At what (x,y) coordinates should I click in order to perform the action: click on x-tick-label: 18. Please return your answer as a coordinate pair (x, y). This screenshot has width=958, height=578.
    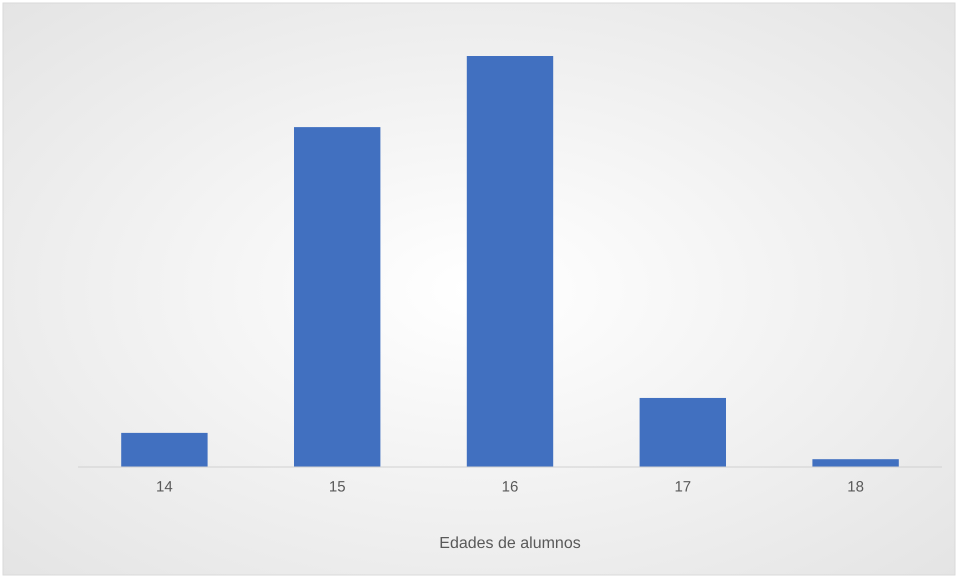
    Looking at the image, I should click on (855, 487).